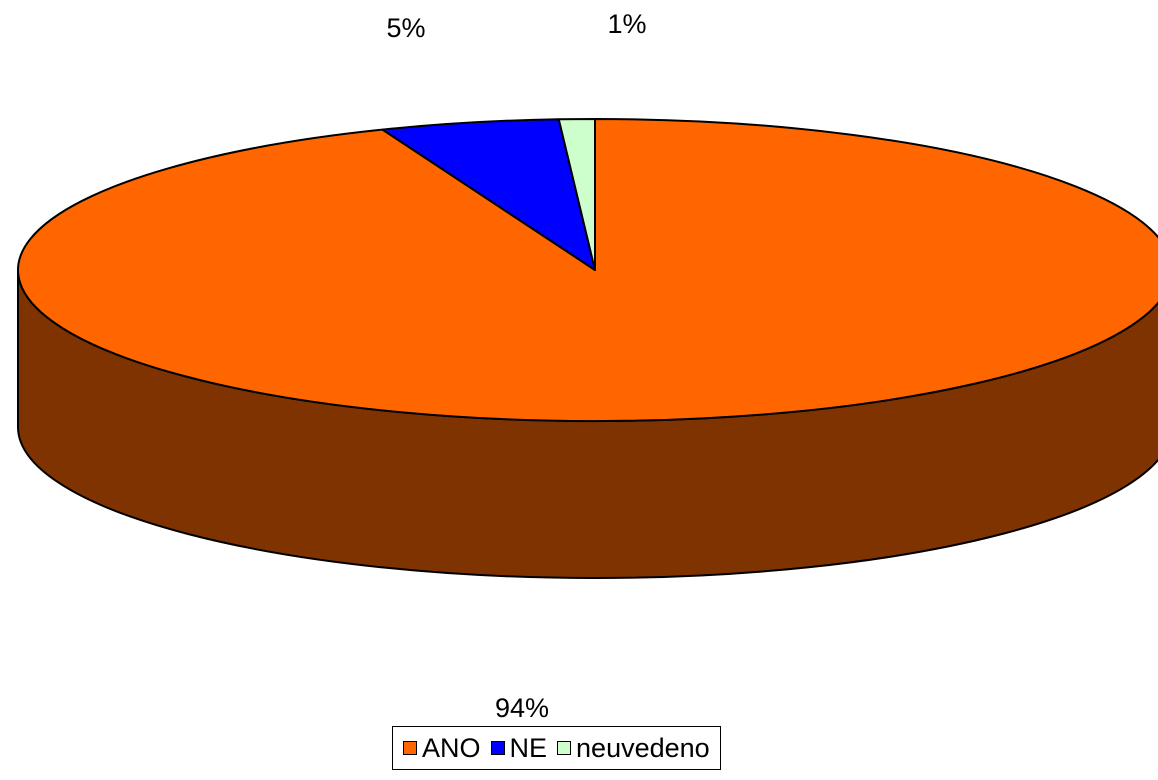 The height and width of the screenshot is (780, 1158). I want to click on legend-item-neuvedeno: neuvedeno, so click(633, 747).